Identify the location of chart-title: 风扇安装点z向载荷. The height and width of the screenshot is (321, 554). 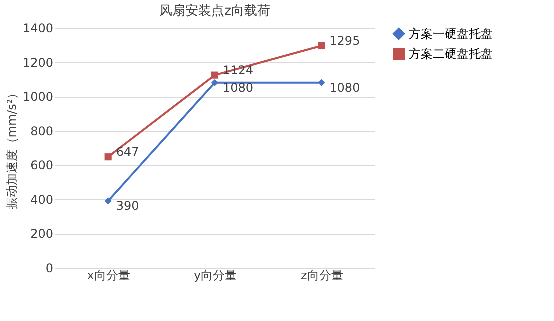
(215, 11).